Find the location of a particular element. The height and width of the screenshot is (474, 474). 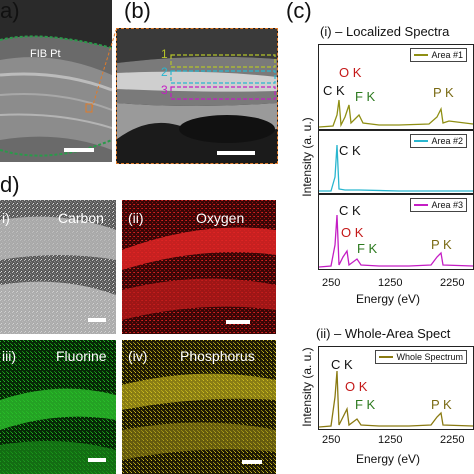

panel-a-sem-image: FIB Pt is located at coordinates (56, 81).